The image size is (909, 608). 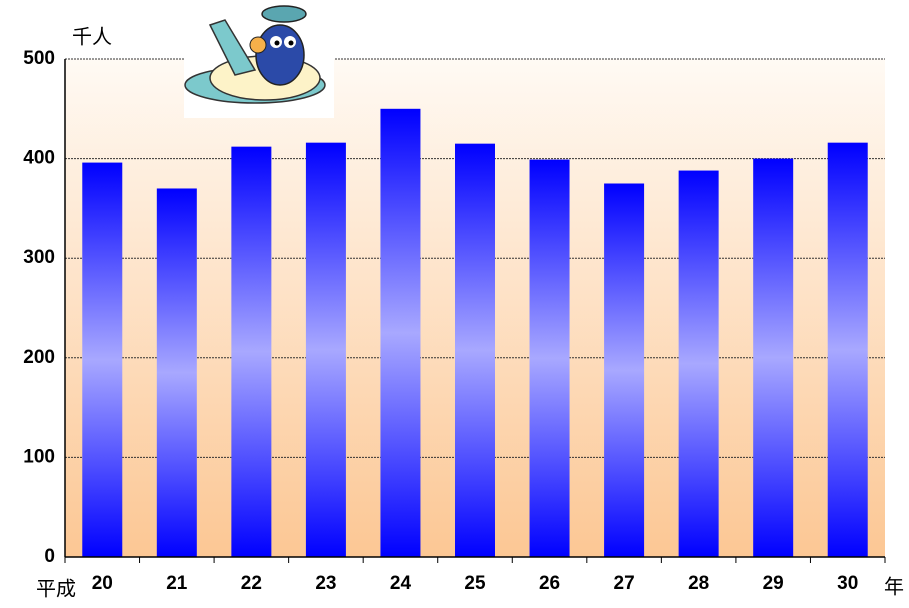 What do you see at coordinates (56, 589) in the screenshot?
I see `x-prefix: 平成` at bounding box center [56, 589].